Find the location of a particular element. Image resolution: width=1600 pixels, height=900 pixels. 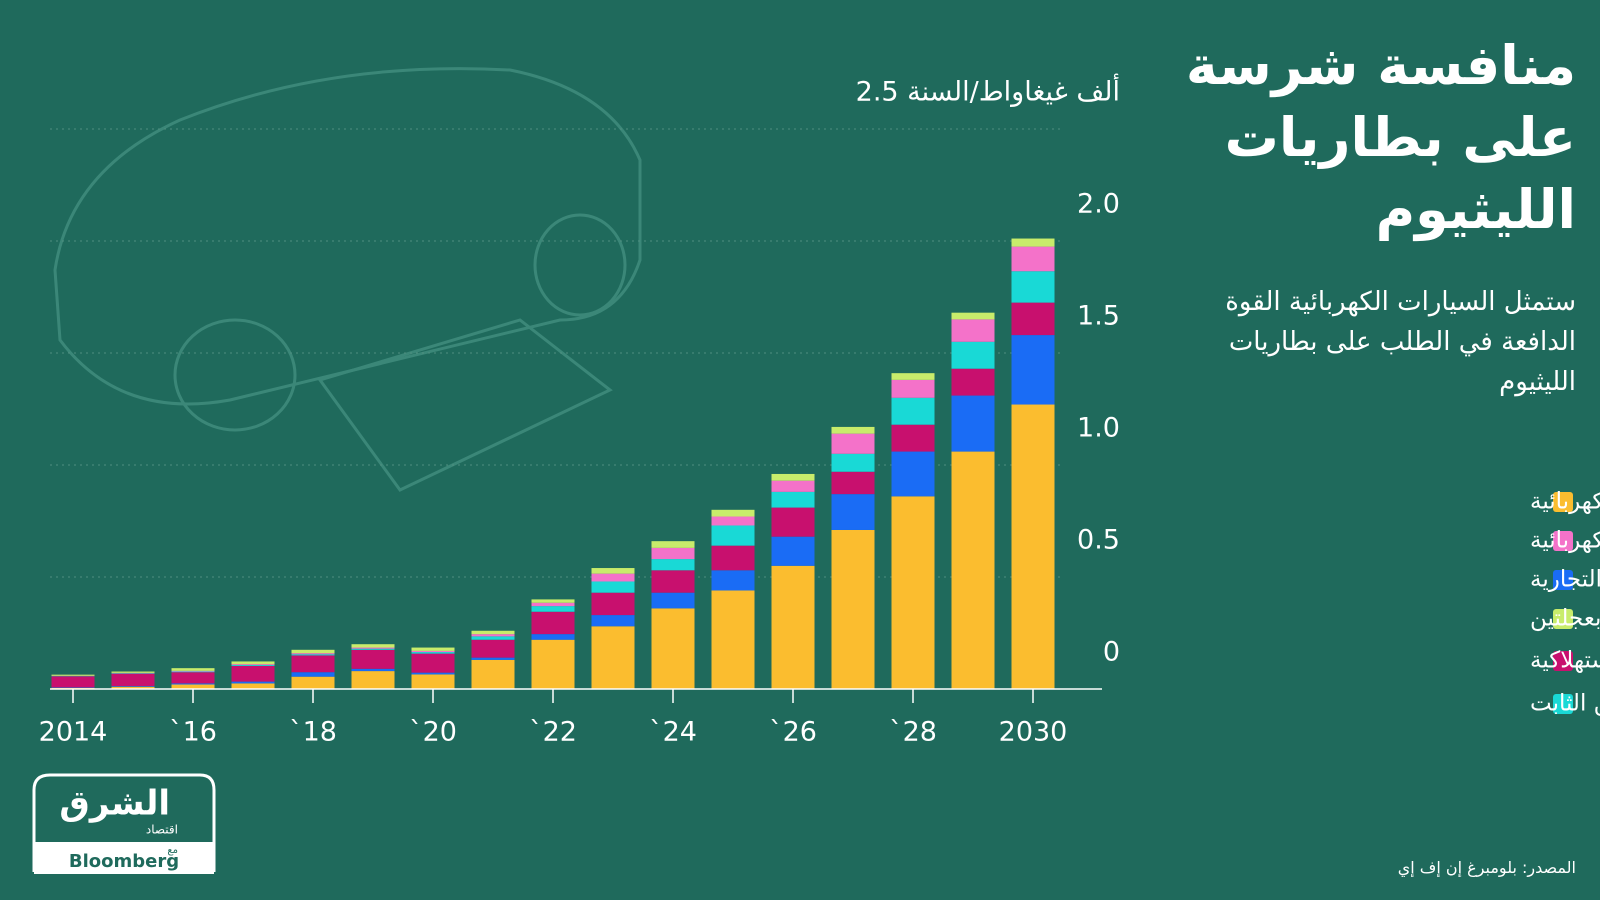

x-tick-label: `18 is located at coordinates (313, 732).